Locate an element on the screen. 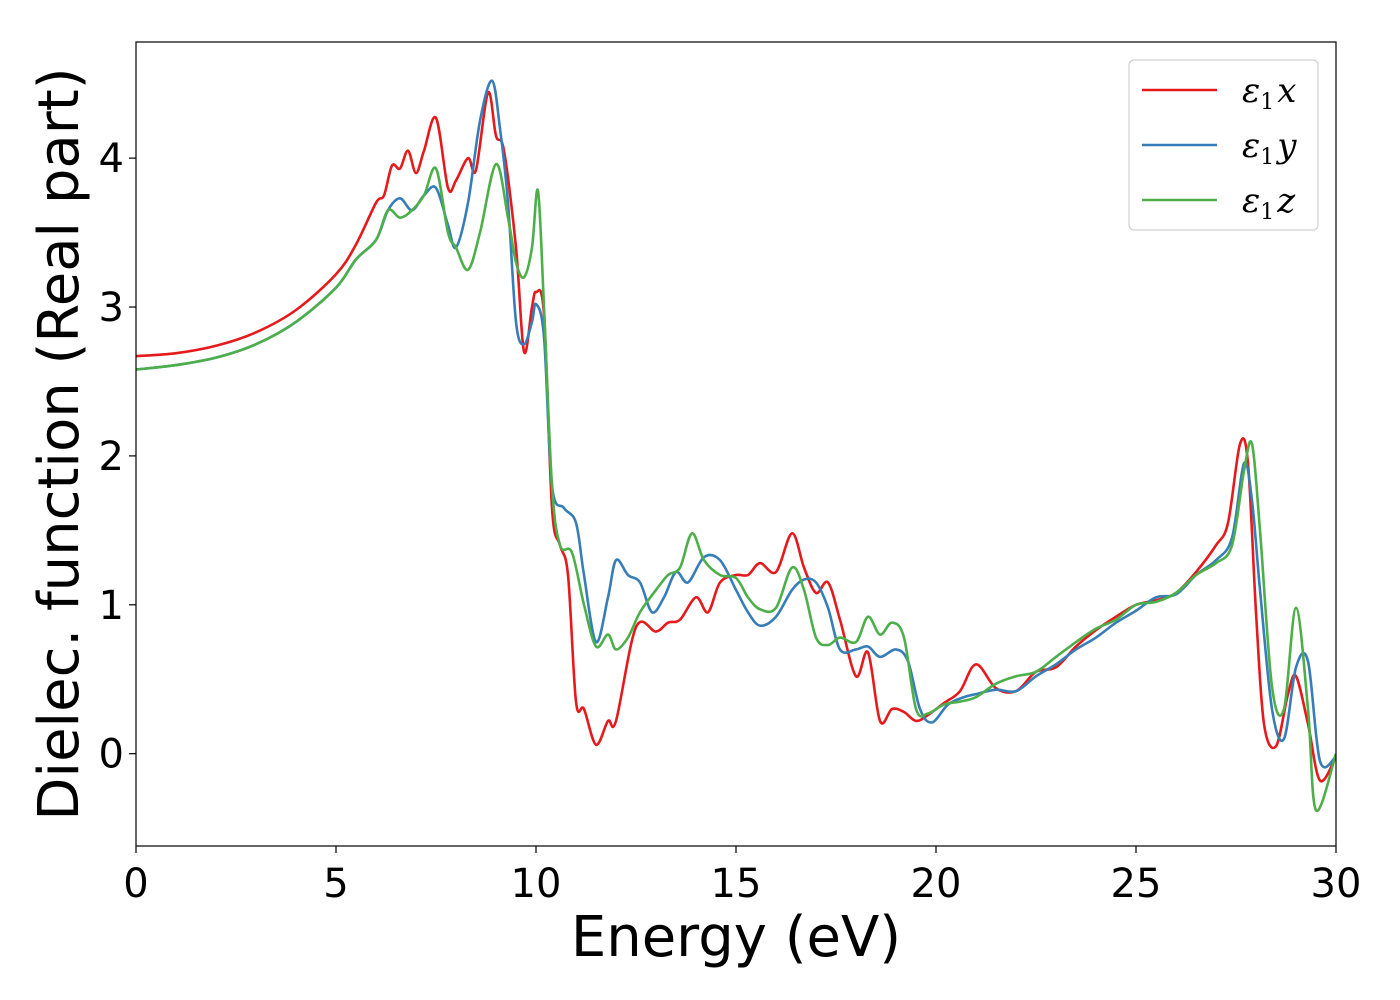  y-axis-title: Dielec. function (Real part) is located at coordinates (59, 443).